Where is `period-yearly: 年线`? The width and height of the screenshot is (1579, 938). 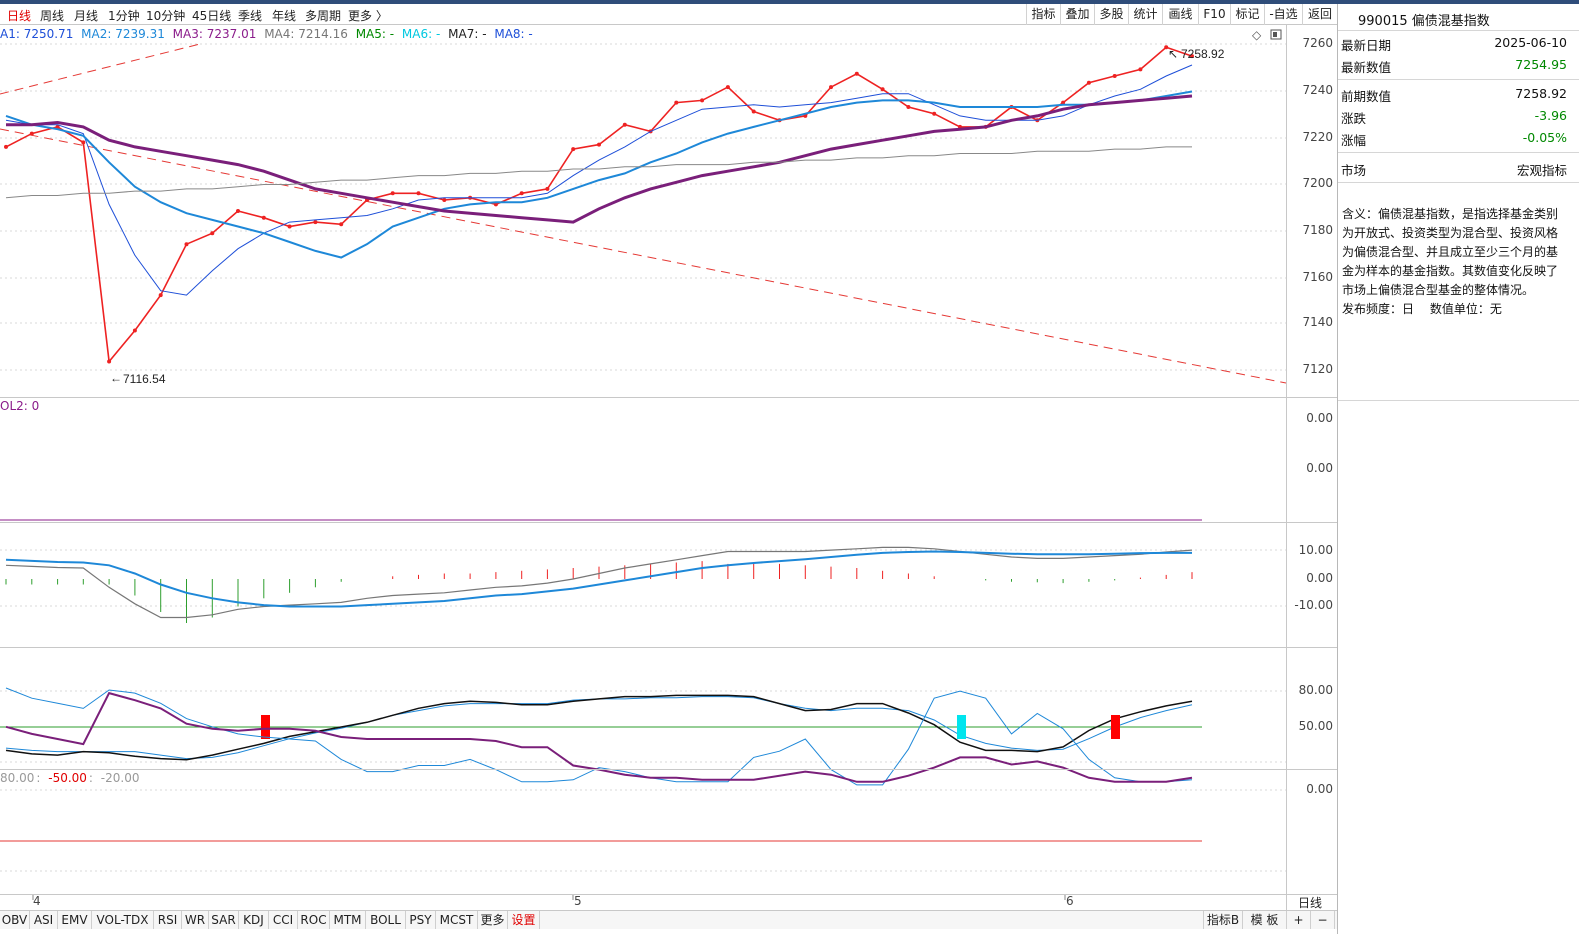
period-yearly: 年线 is located at coordinates (284, 16).